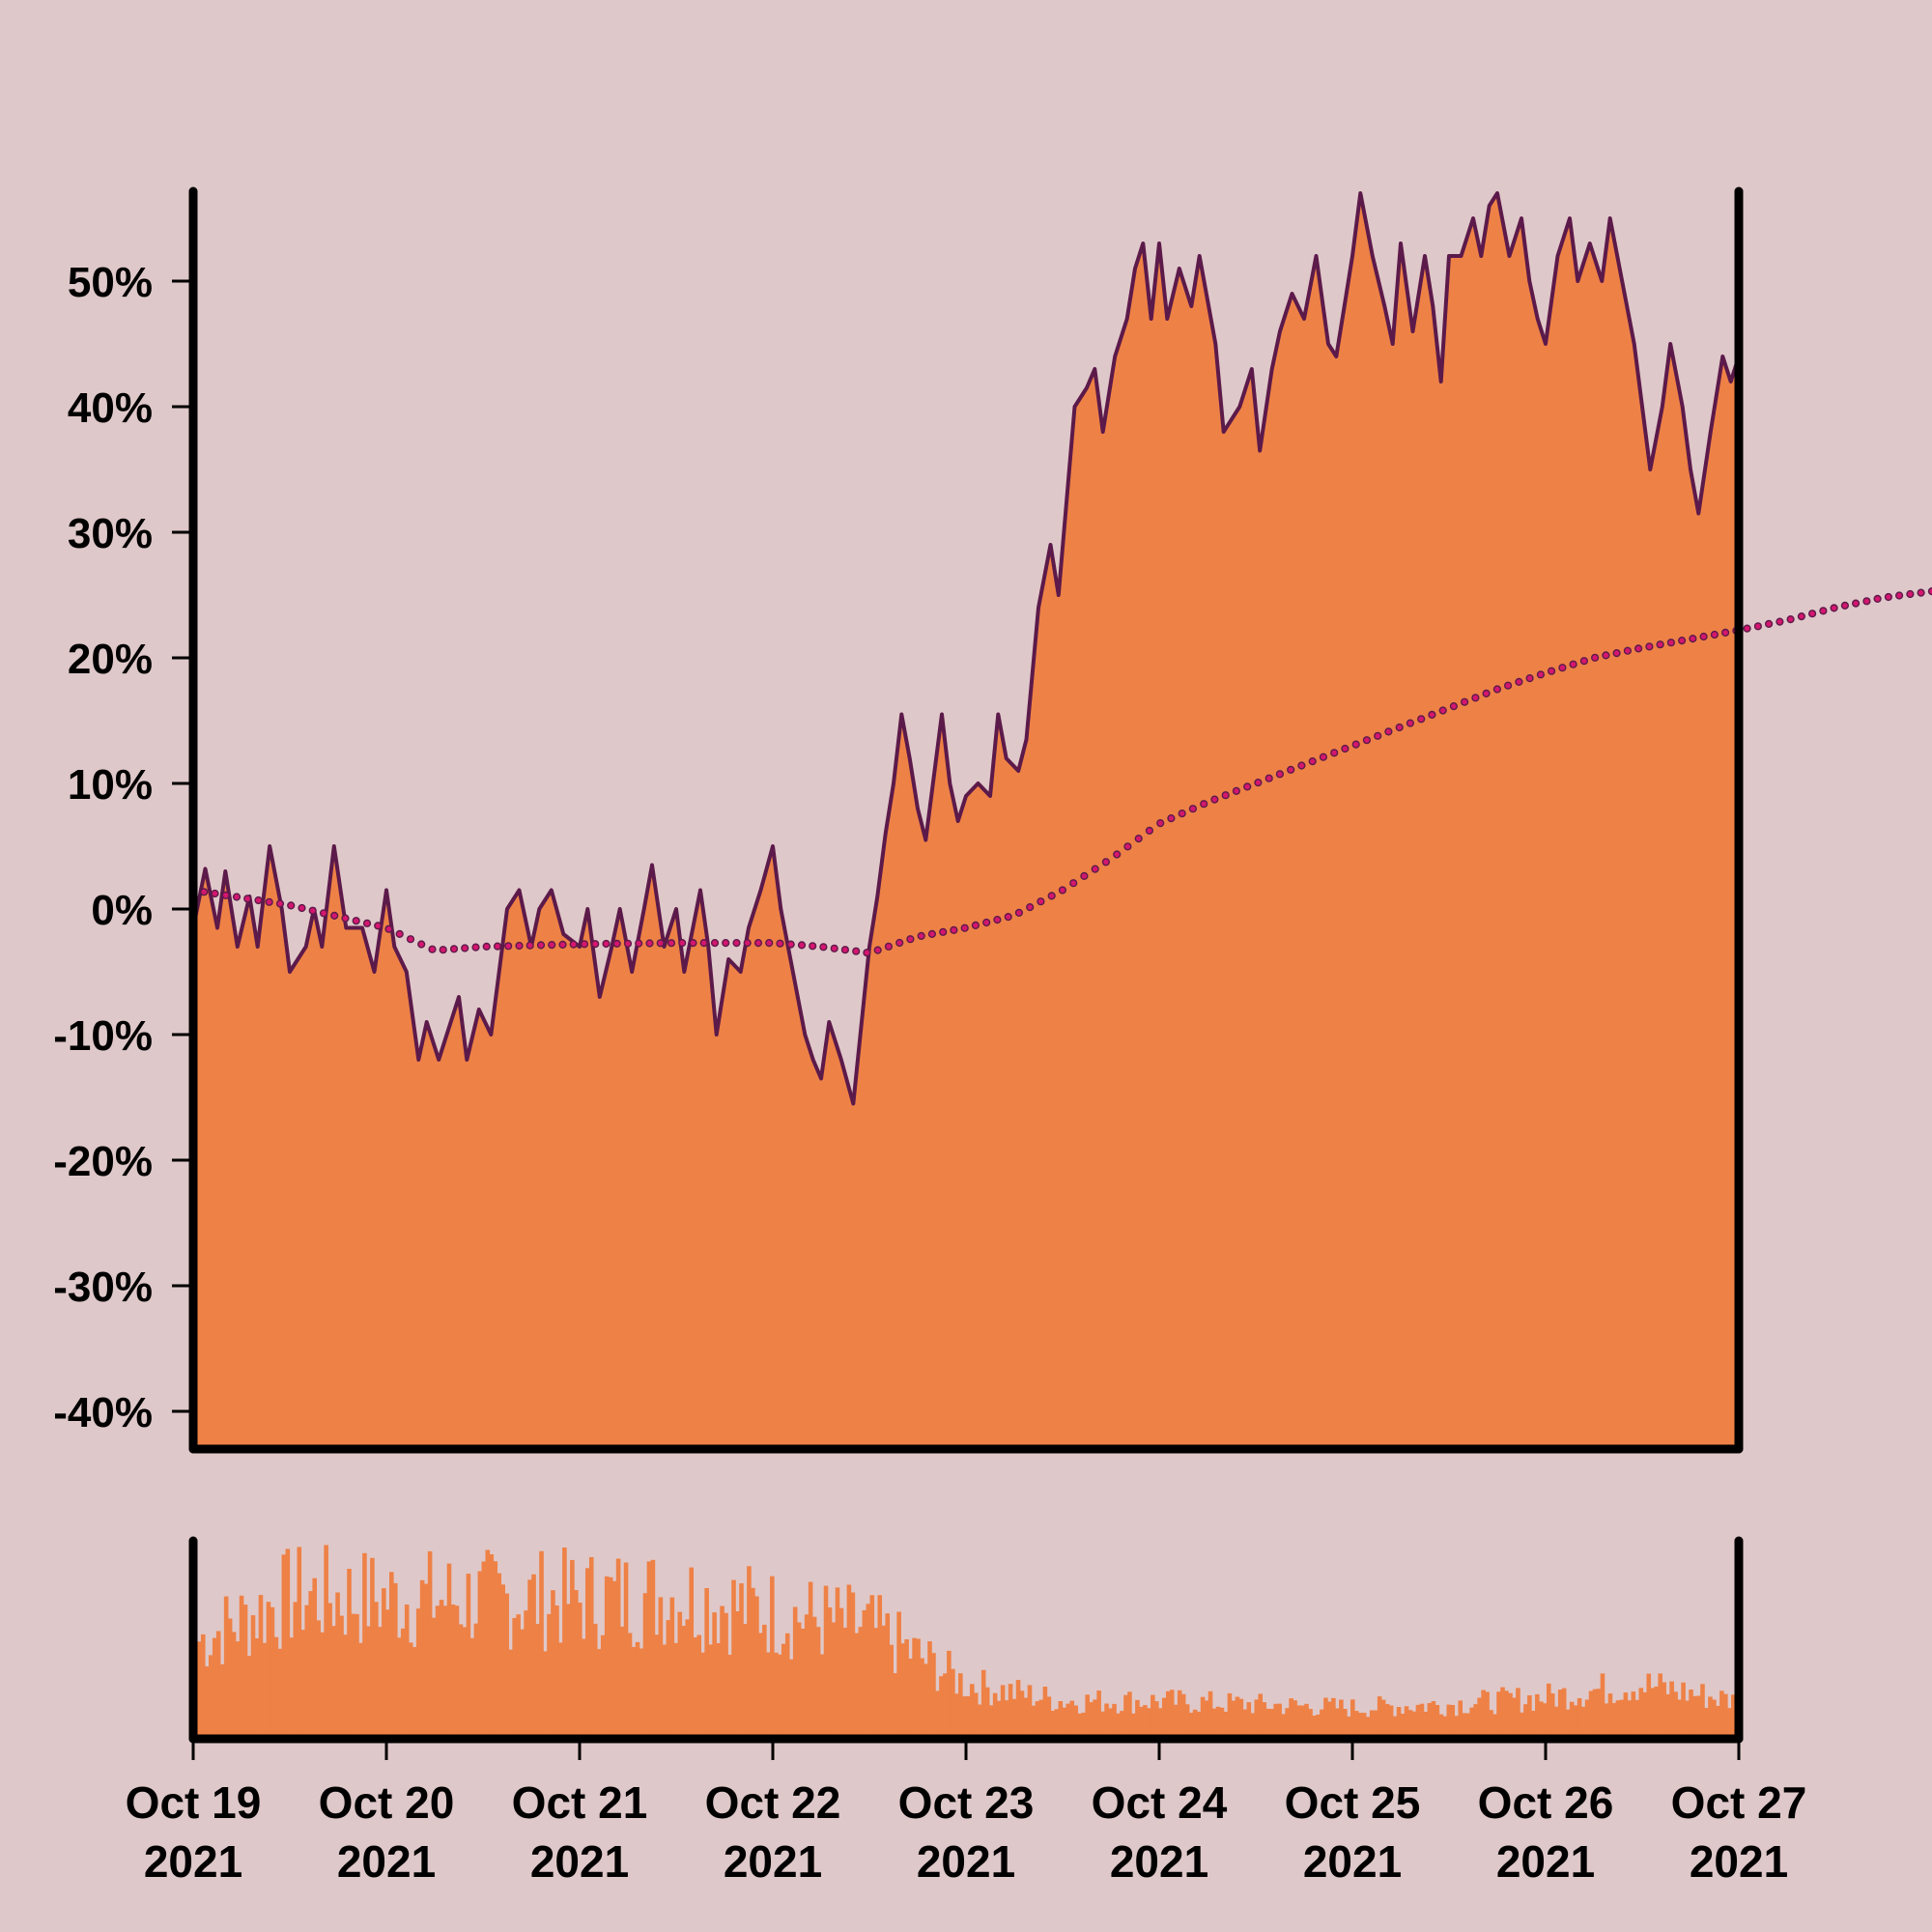  Describe the element at coordinates (579, 1861) in the screenshot. I see `x-tick-label-year: 2021` at that location.